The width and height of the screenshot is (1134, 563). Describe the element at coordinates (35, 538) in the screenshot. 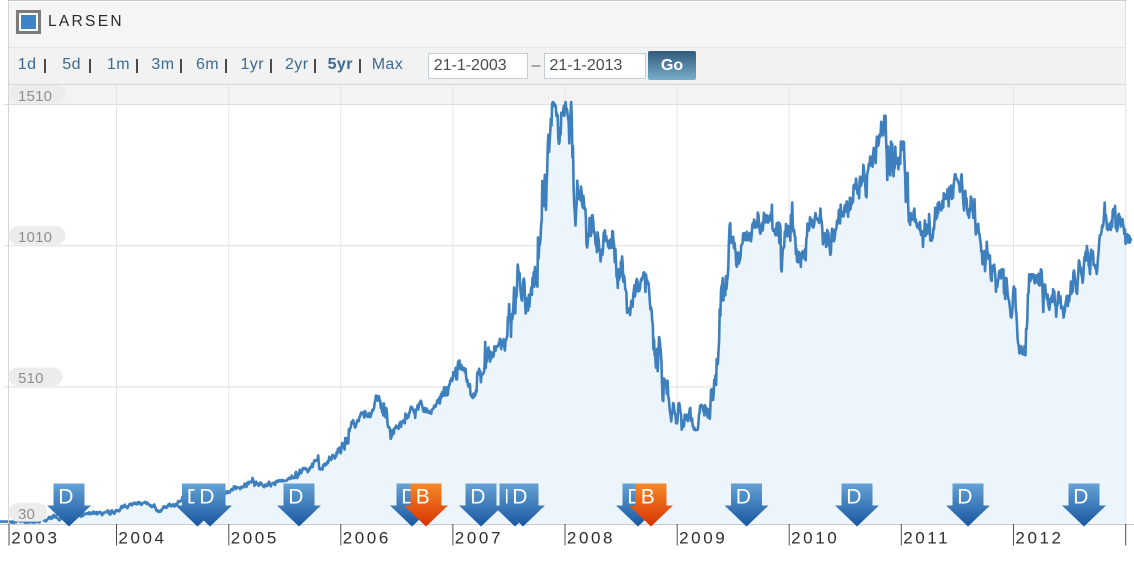

I see `svg-text: 2003` at that location.